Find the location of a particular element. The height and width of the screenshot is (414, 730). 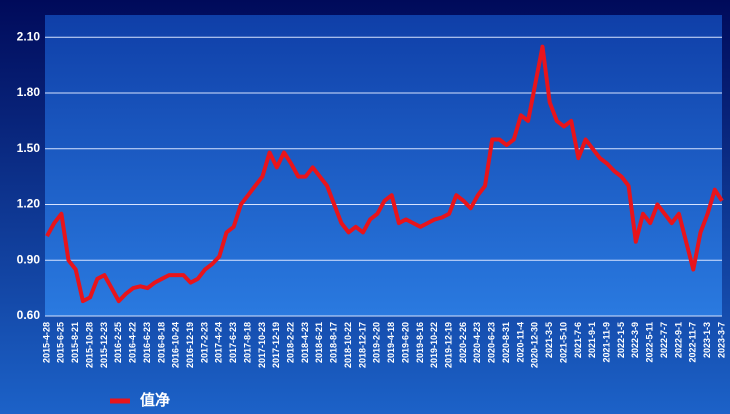

y-tick-label: 0.60 is located at coordinates (29, 315).